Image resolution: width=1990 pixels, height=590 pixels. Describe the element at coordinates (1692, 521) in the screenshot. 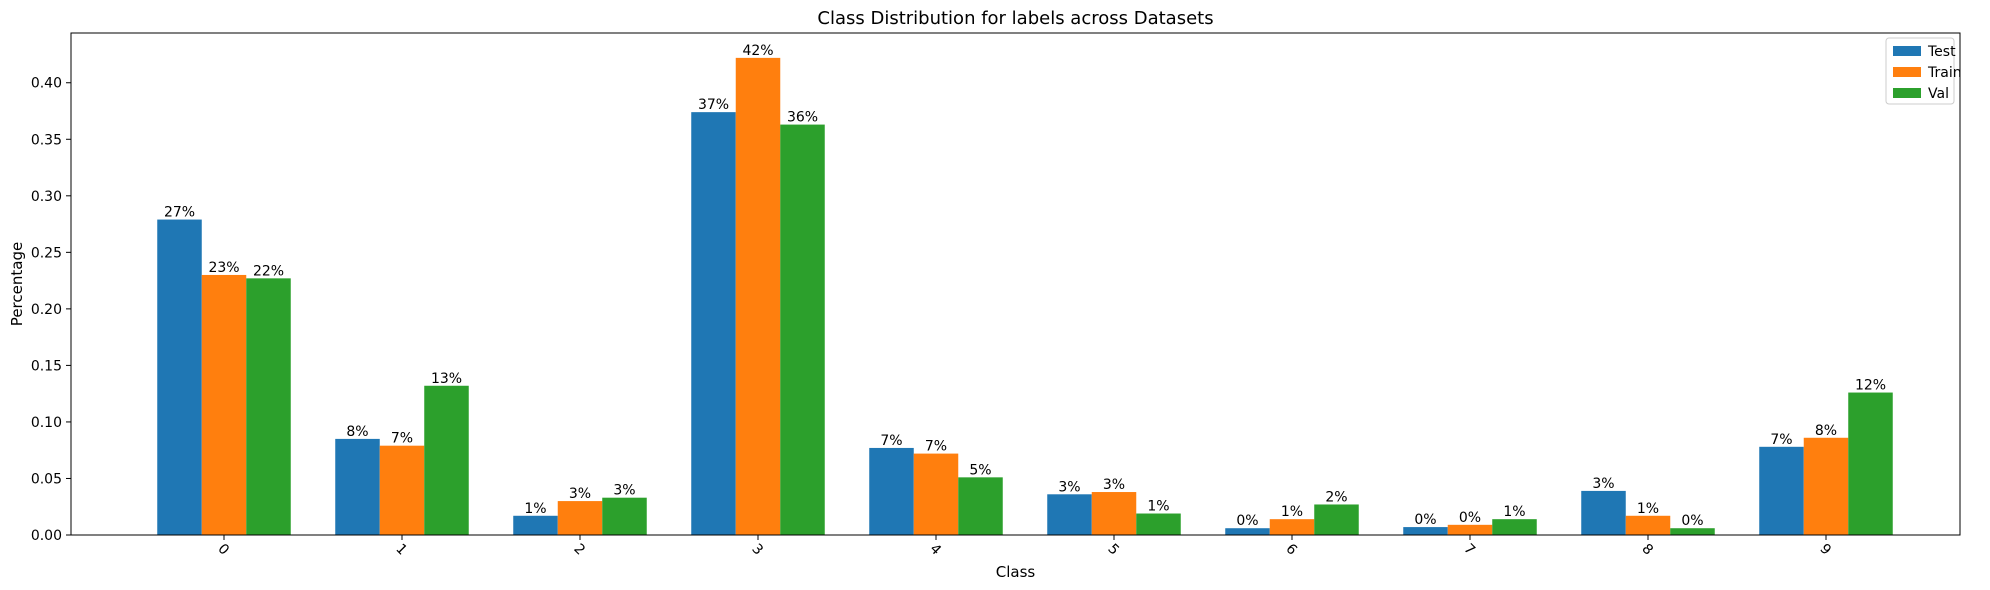

I see `data-label-val-class-8: 0%` at that location.